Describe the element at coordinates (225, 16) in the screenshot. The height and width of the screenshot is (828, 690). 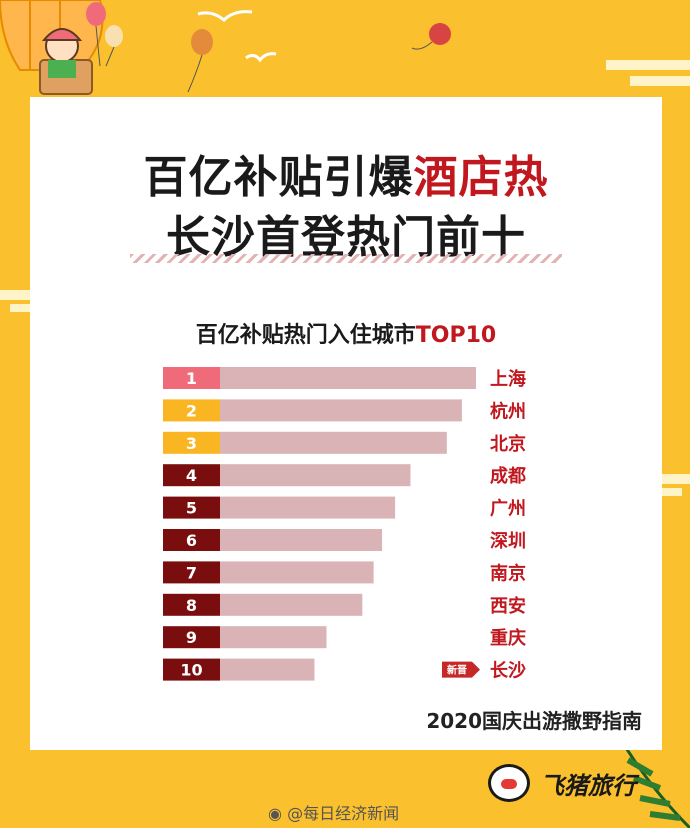
I see `bird-decoration` at that location.